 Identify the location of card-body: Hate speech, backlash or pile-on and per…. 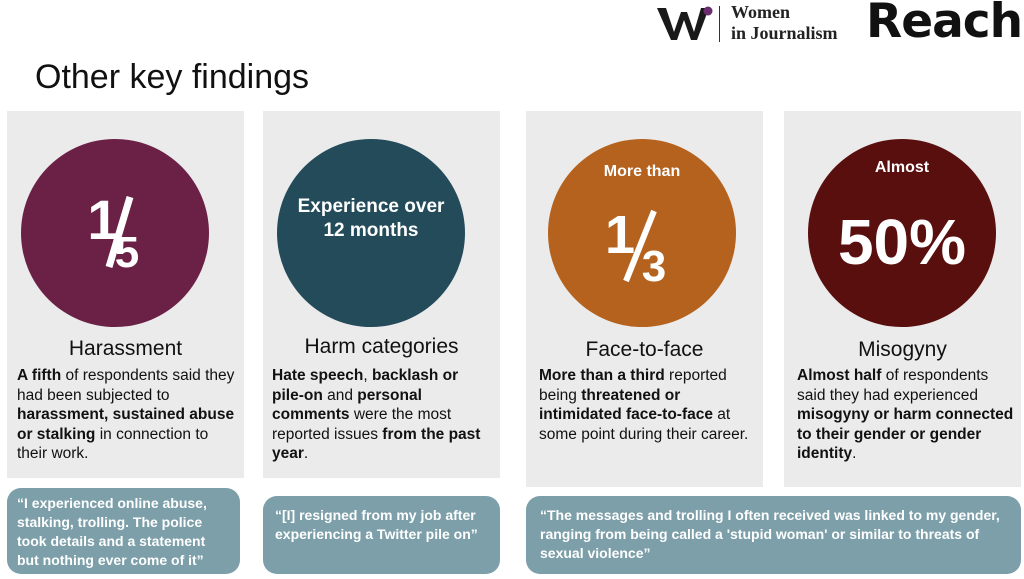
(383, 415).